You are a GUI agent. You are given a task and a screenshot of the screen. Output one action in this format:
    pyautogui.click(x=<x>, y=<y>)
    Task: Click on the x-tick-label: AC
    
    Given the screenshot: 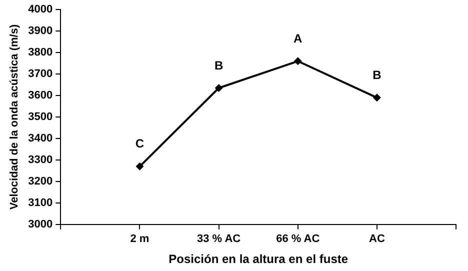 What is the action you would take?
    pyautogui.click(x=376, y=239)
    